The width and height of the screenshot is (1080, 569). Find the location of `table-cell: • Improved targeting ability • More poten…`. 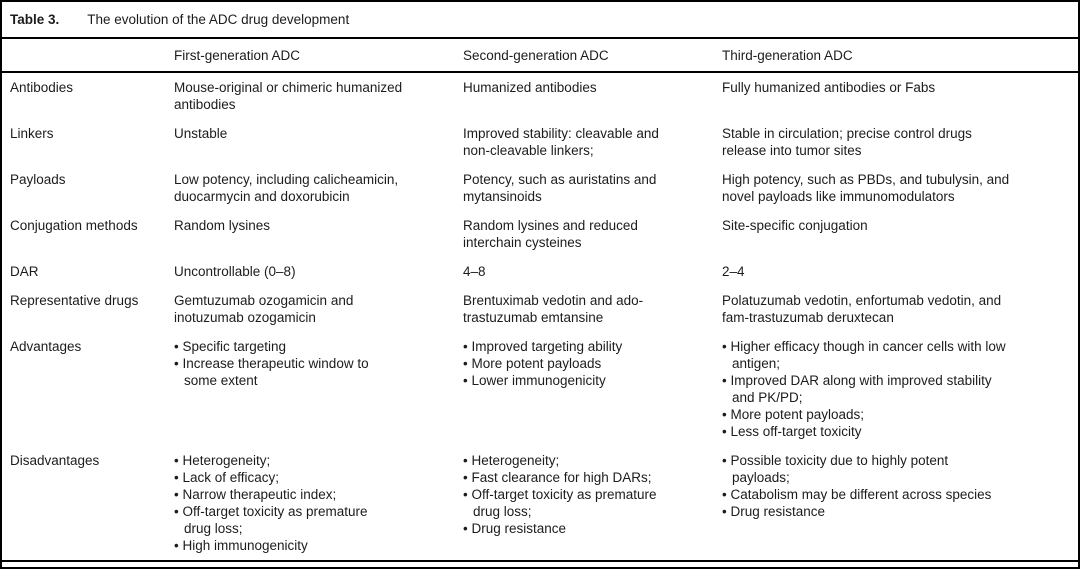

table-cell: • Improved targeting ability • More poten… is located at coordinates (584, 389).